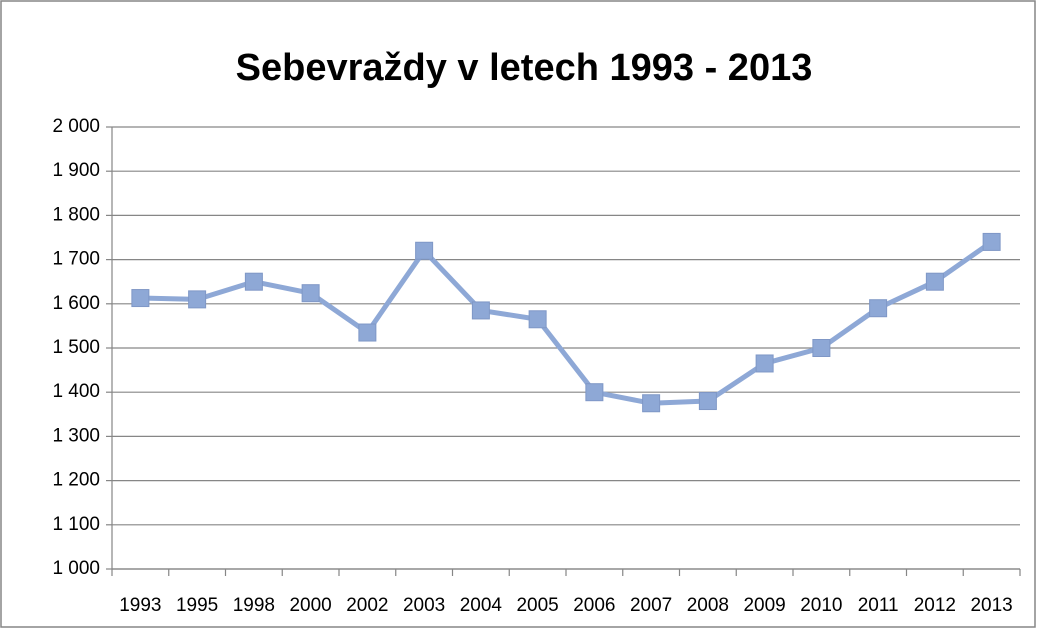 This screenshot has width=1037, height=628. Describe the element at coordinates (76, 214) in the screenshot. I see `y-tick-label: 1 800` at that location.